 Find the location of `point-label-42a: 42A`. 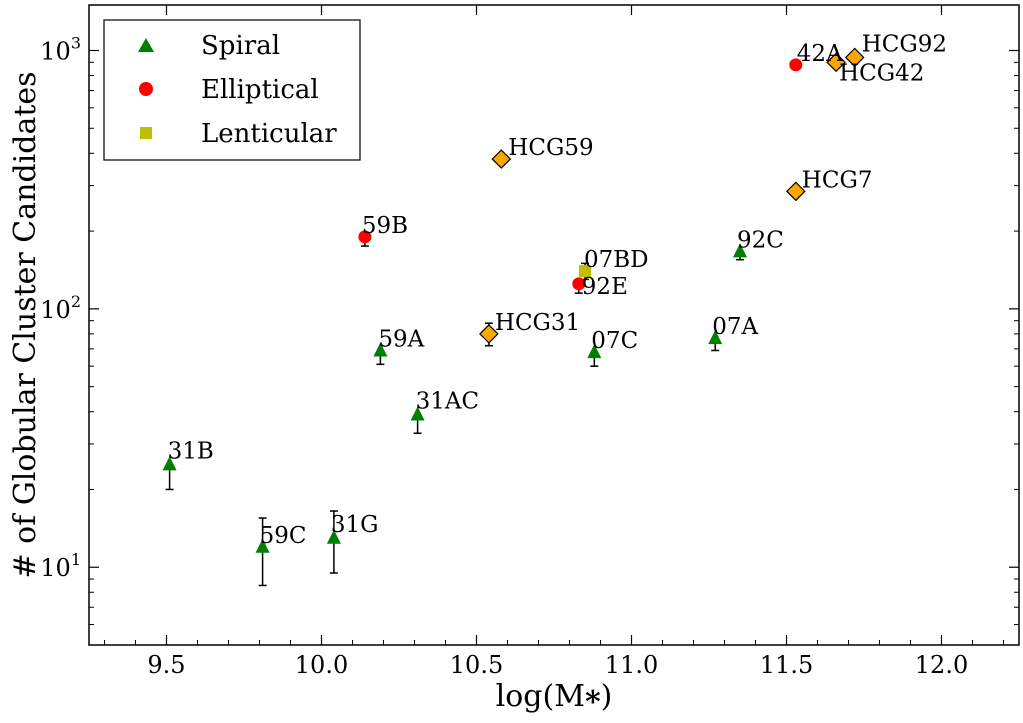

point-label-42a: 42A is located at coordinates (820, 54).